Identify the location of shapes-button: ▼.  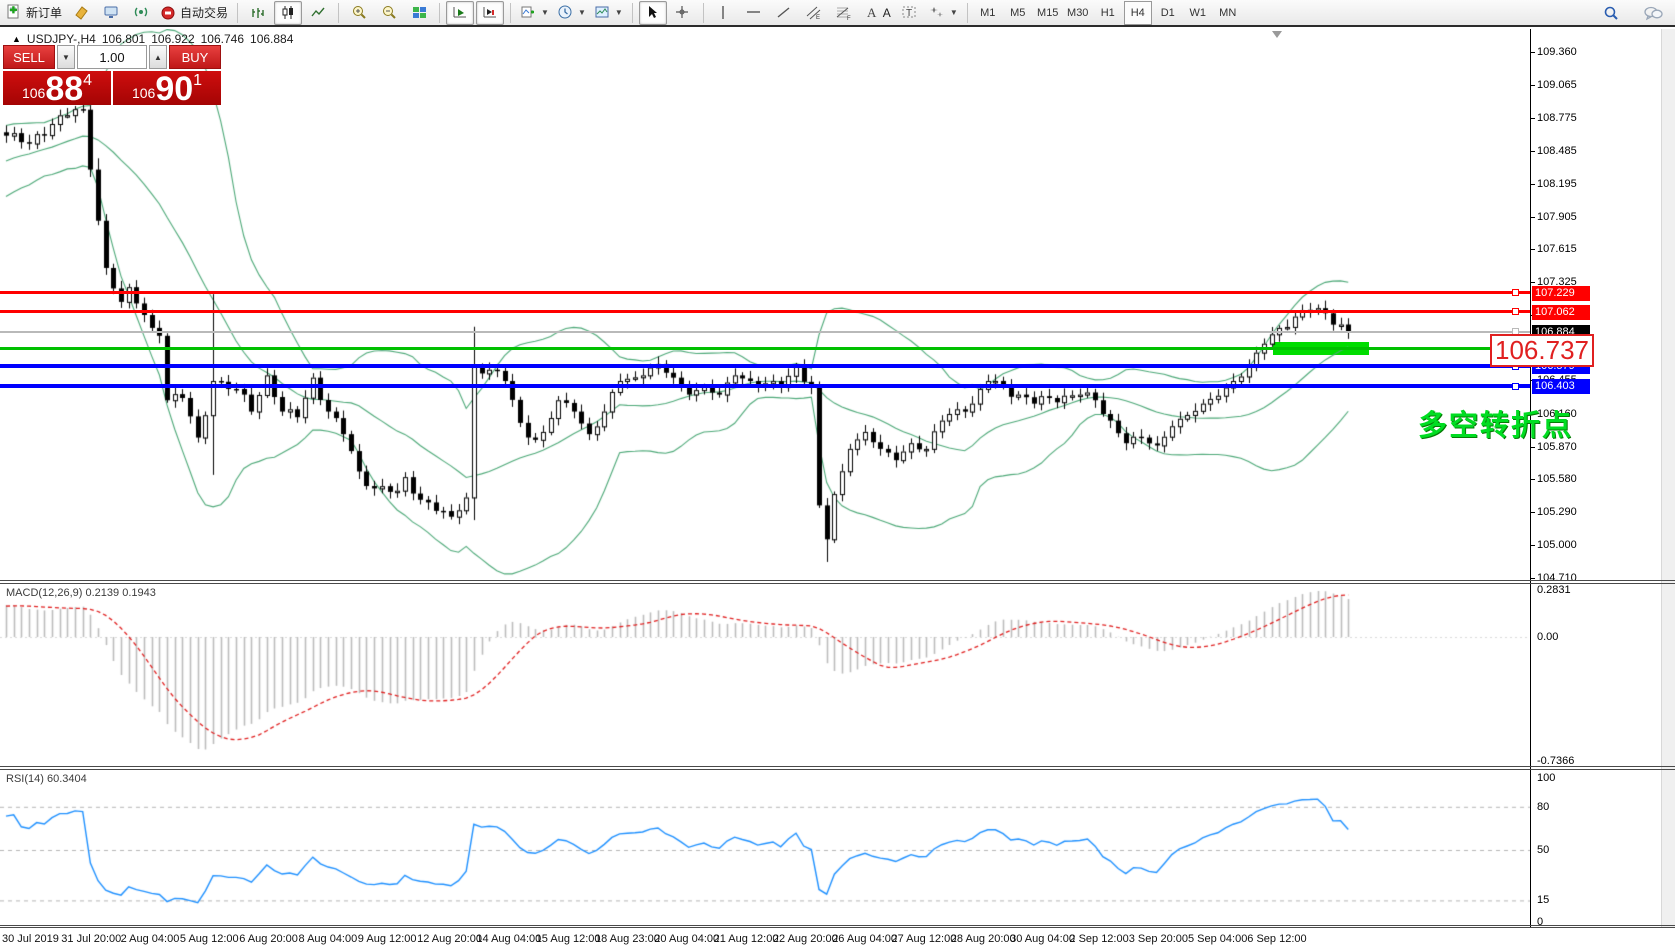
(943, 13).